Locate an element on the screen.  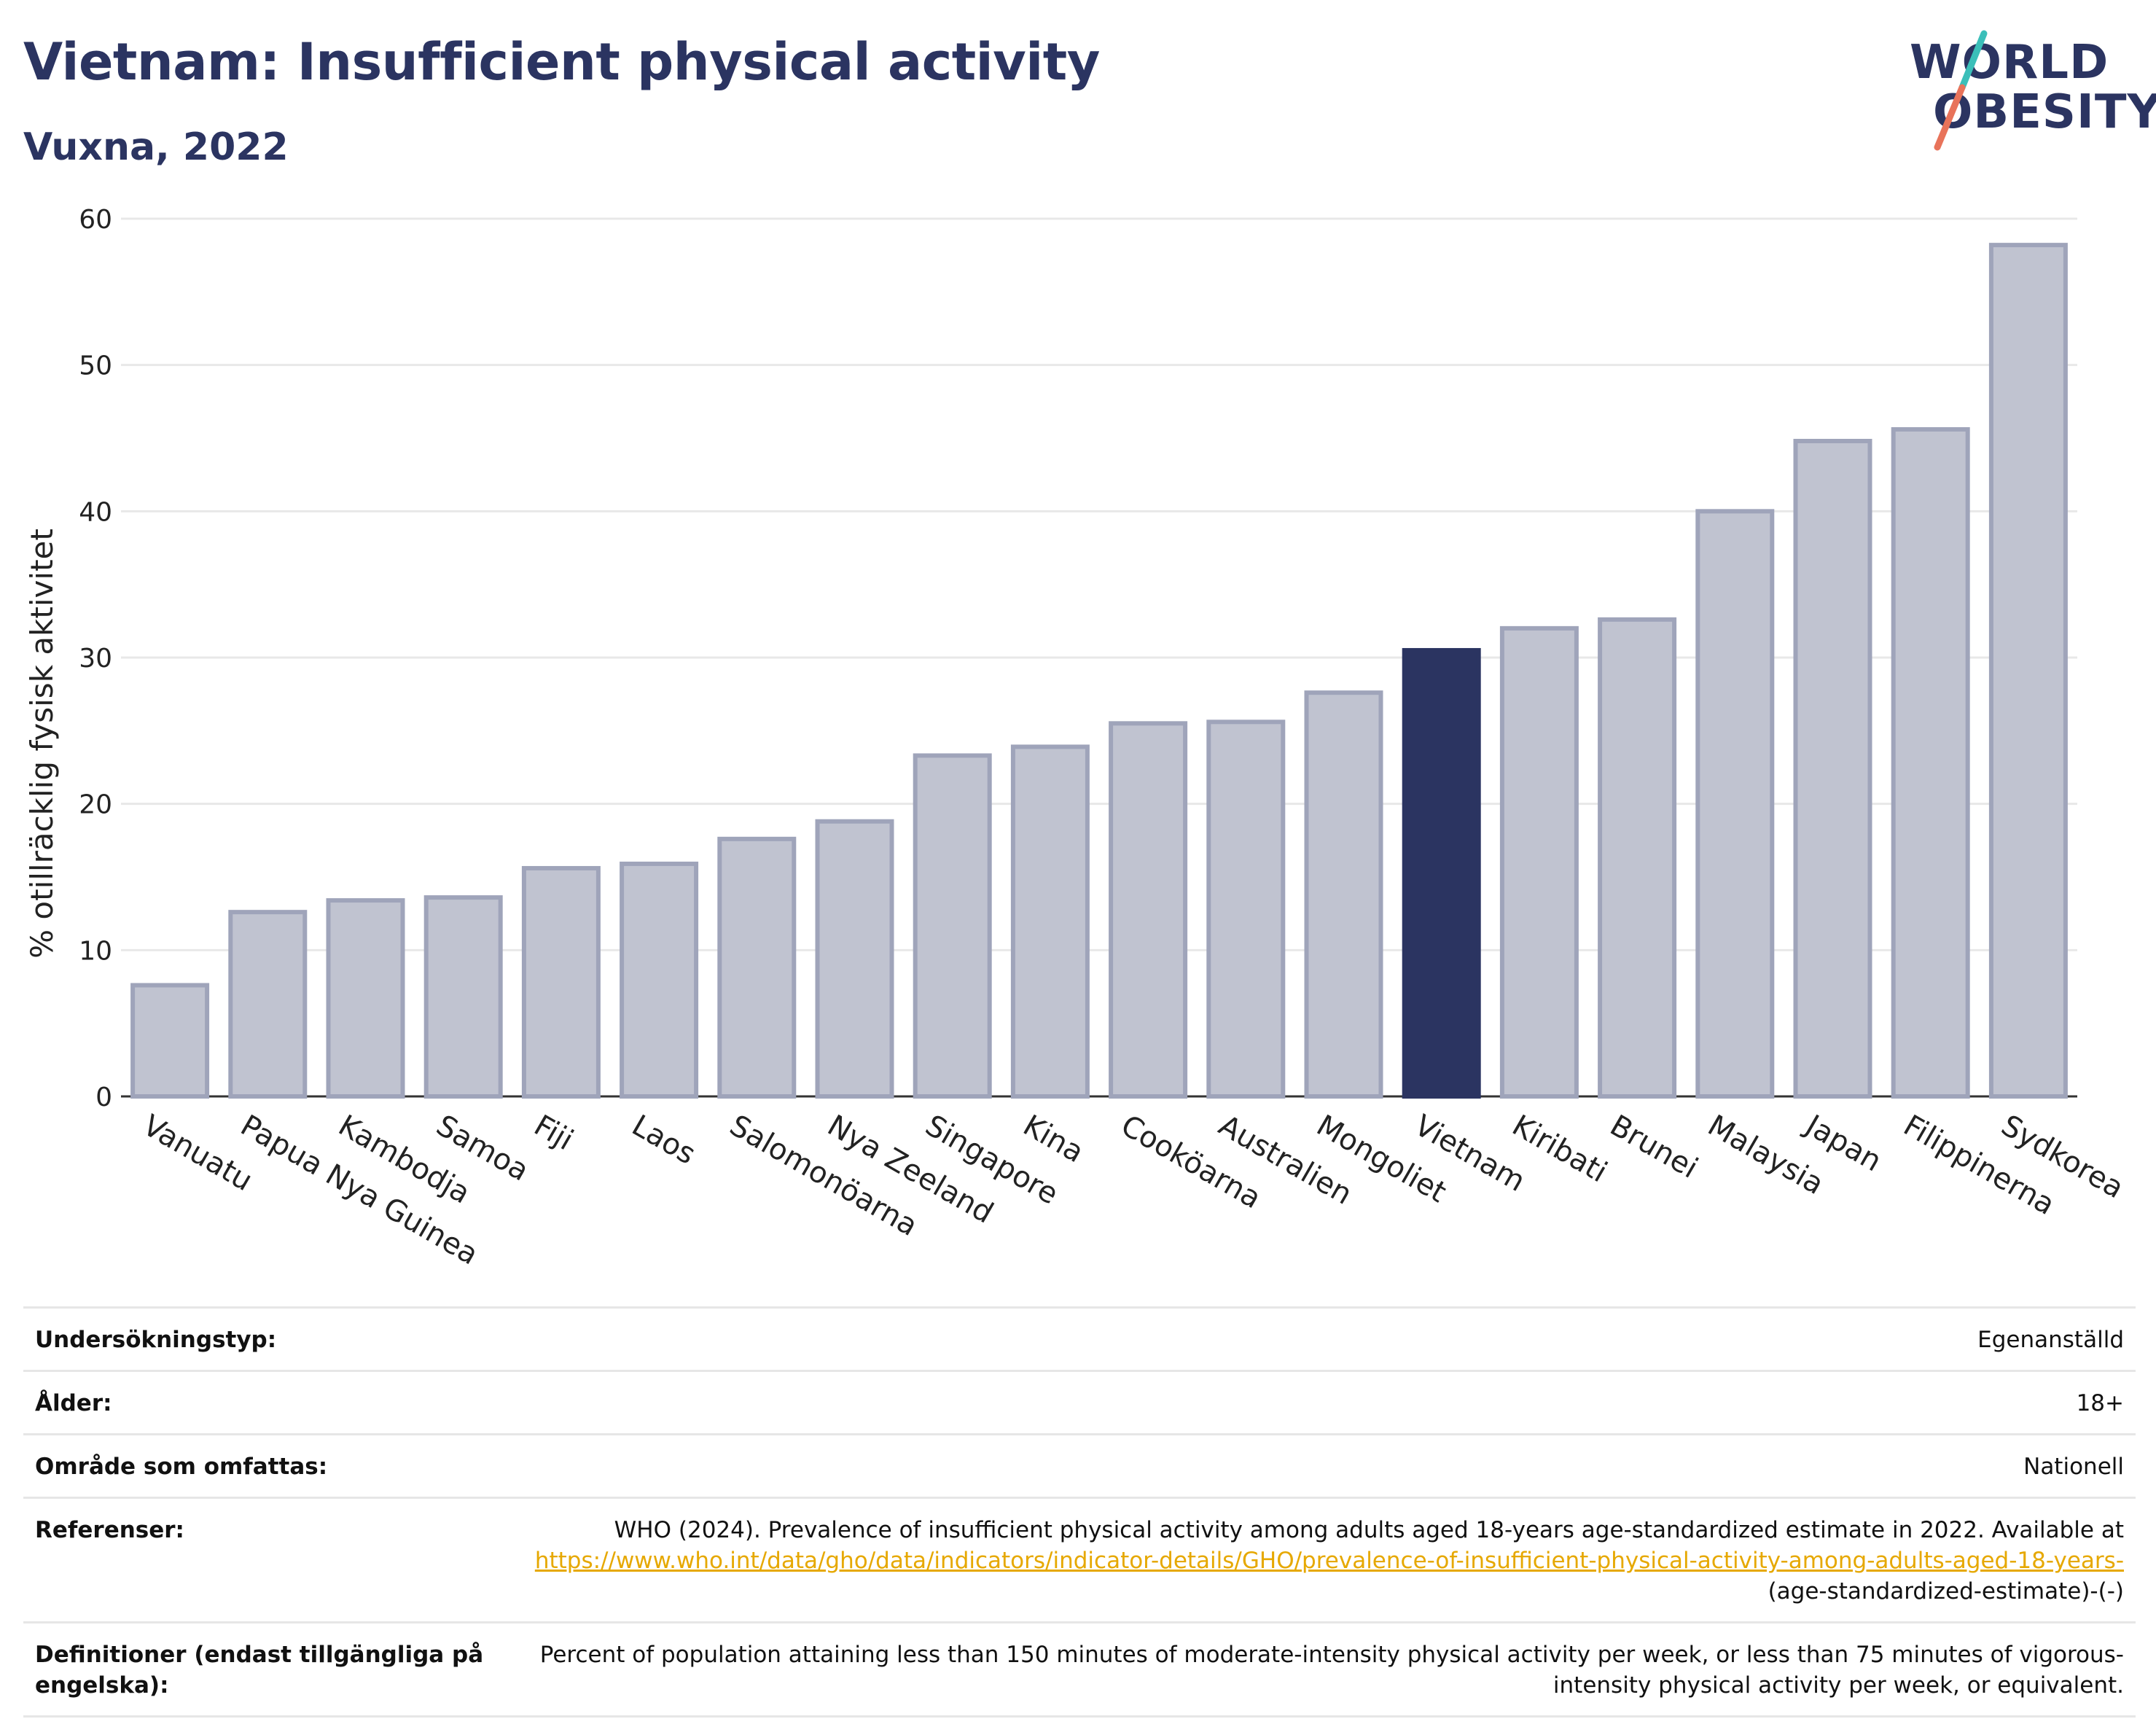
y-tick-label: 60 is located at coordinates (96, 220).